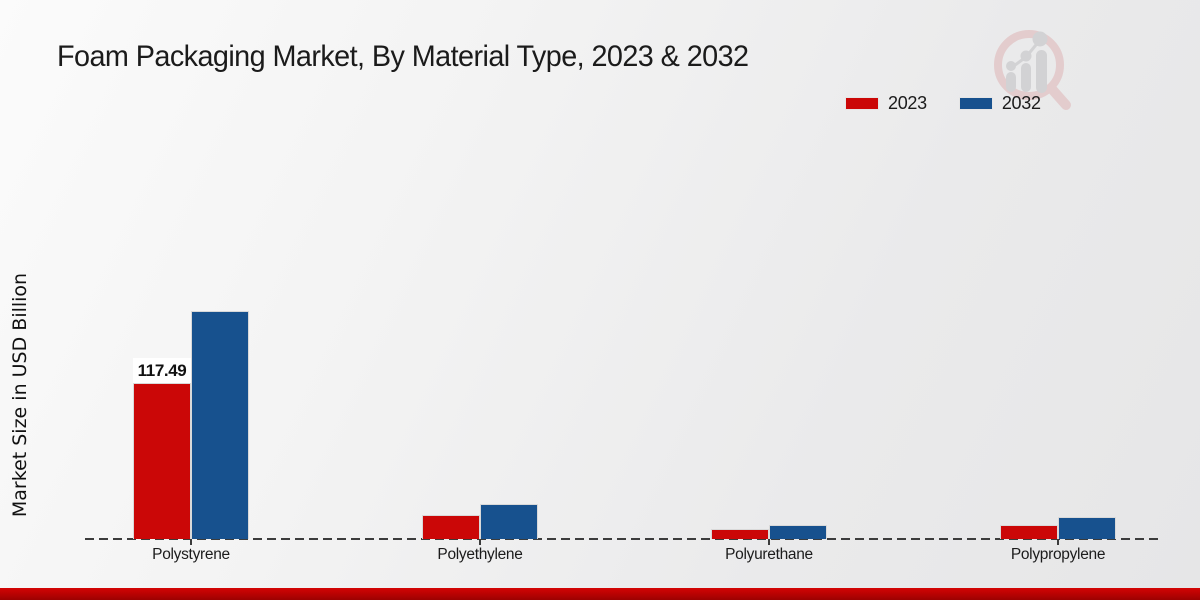  Describe the element at coordinates (862, 103) in the screenshot. I see `legend-swatch-2023` at that location.